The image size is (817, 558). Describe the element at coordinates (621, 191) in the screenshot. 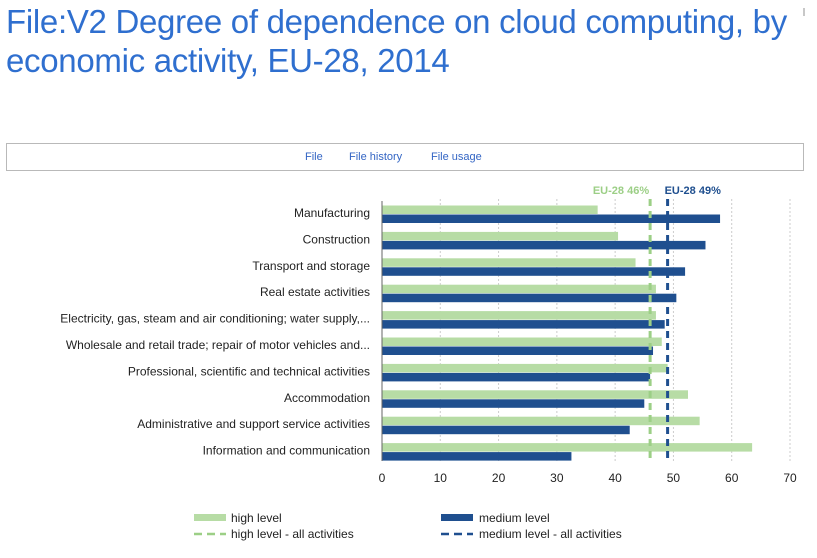

I see `reference-label-high: EU-28 46%` at that location.